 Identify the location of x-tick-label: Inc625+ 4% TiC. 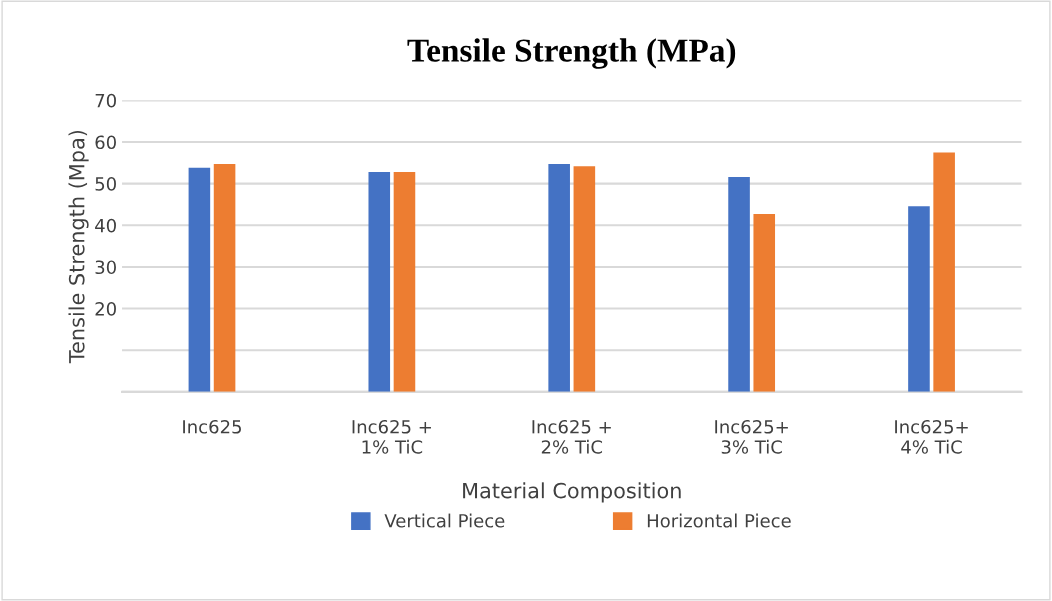
(931, 436).